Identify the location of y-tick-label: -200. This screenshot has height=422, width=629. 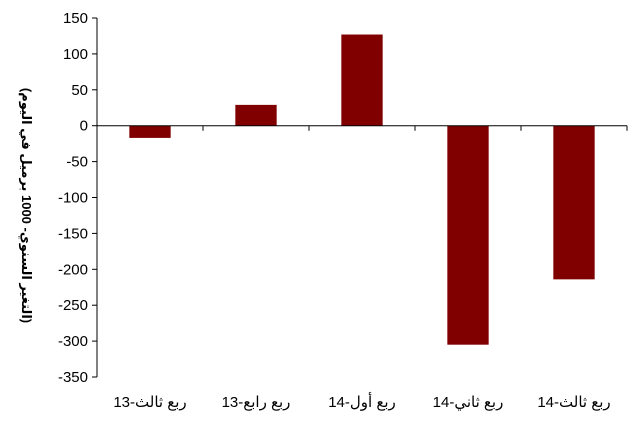
(73, 269).